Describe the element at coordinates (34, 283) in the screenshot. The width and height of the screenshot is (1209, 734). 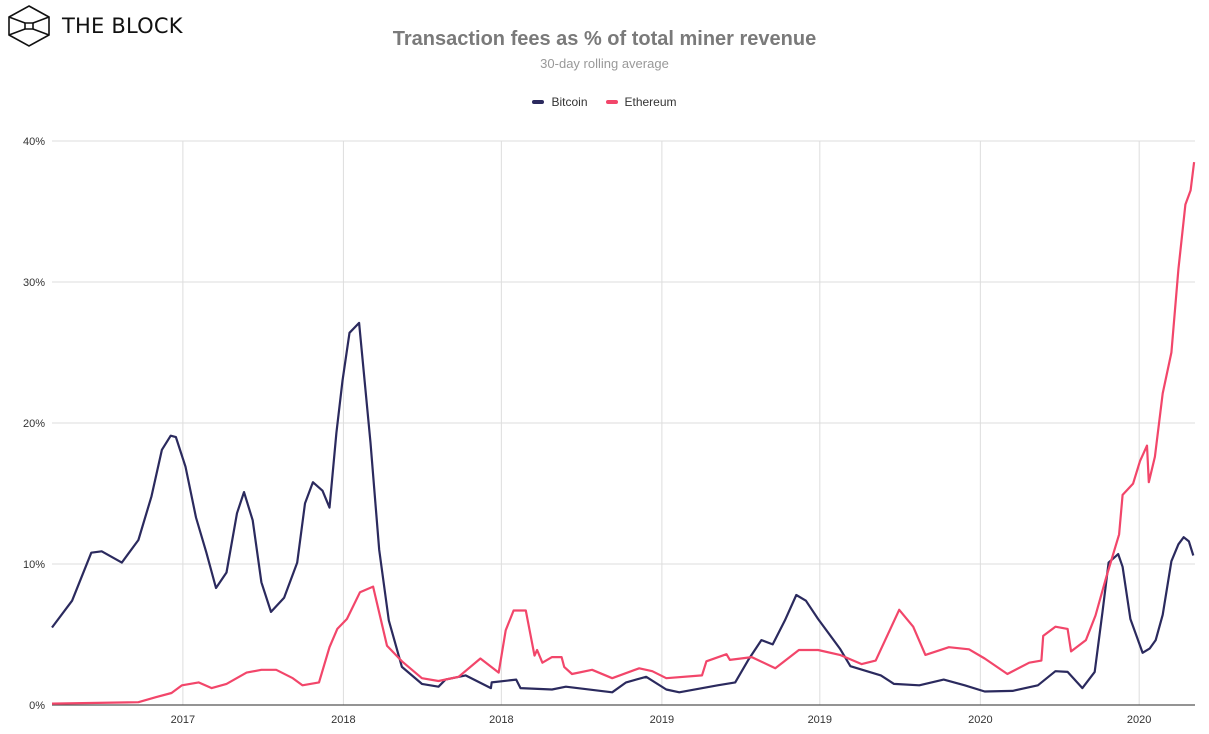
I see `y-tick-label: 30%` at that location.